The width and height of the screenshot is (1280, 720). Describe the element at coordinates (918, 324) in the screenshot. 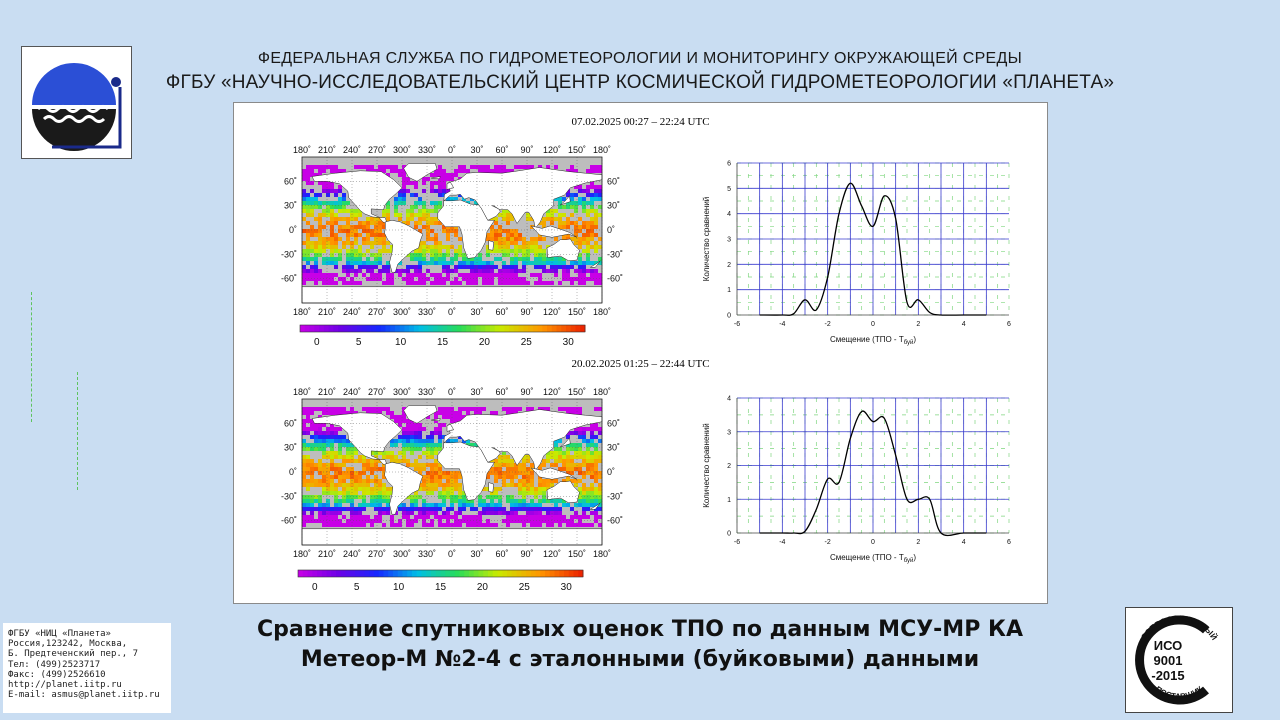

I see `x-tick-label: 2` at that location.